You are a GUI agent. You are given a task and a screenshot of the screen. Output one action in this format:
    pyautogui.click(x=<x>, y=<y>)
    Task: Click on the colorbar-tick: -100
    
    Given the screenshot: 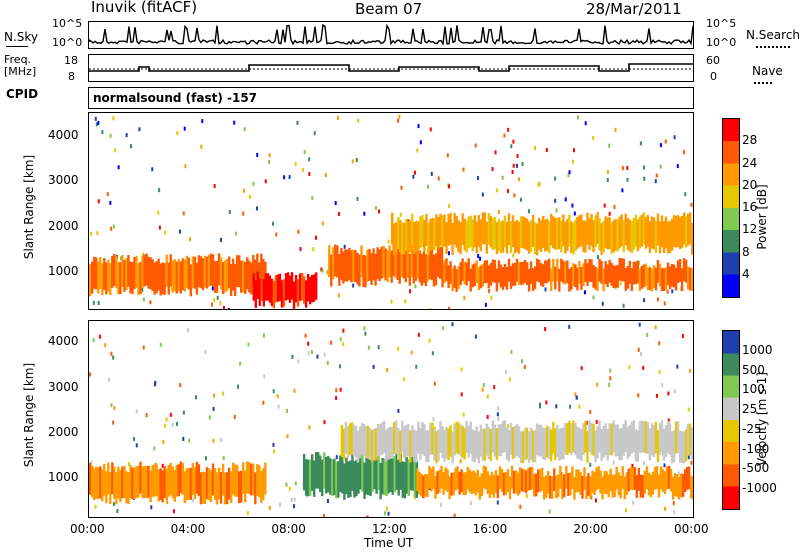 What is the action you would take?
    pyautogui.click(x=756, y=448)
    